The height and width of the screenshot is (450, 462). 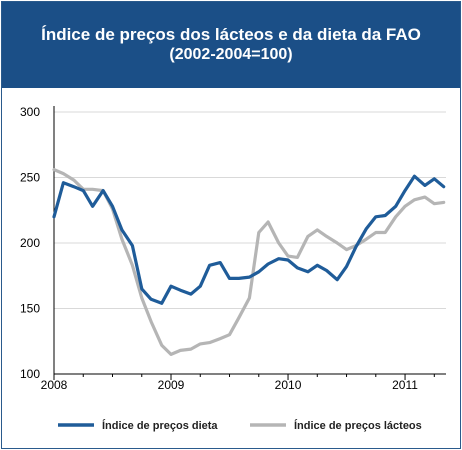 I want to click on legend-label: Índice de preços lácteos, so click(x=358, y=425).